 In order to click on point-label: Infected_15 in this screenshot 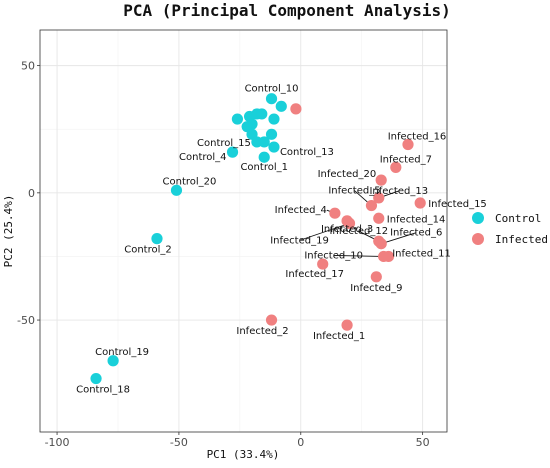, I will do `click(457, 204)`.